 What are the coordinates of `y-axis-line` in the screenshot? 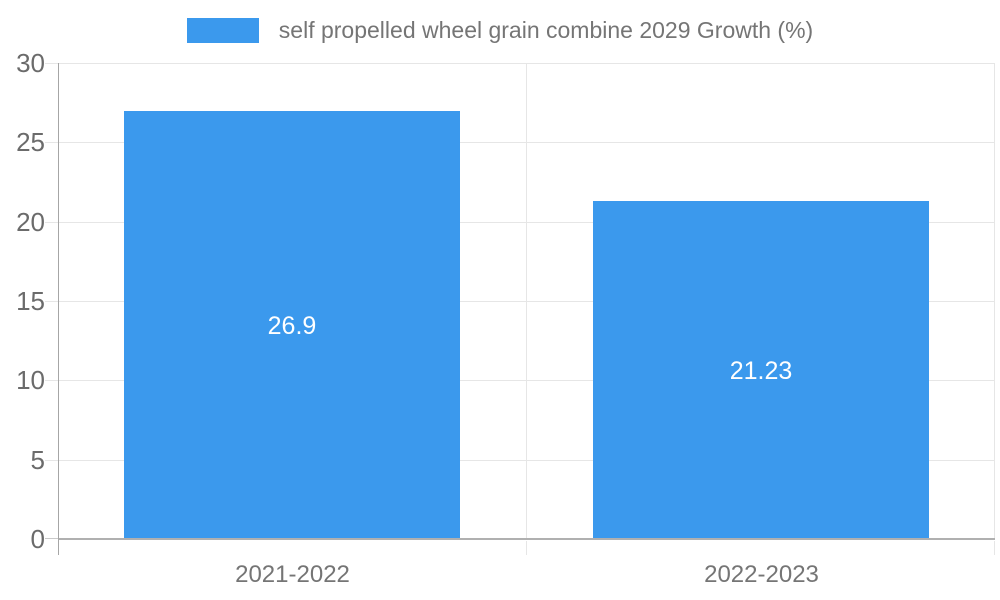 It's located at (58, 309).